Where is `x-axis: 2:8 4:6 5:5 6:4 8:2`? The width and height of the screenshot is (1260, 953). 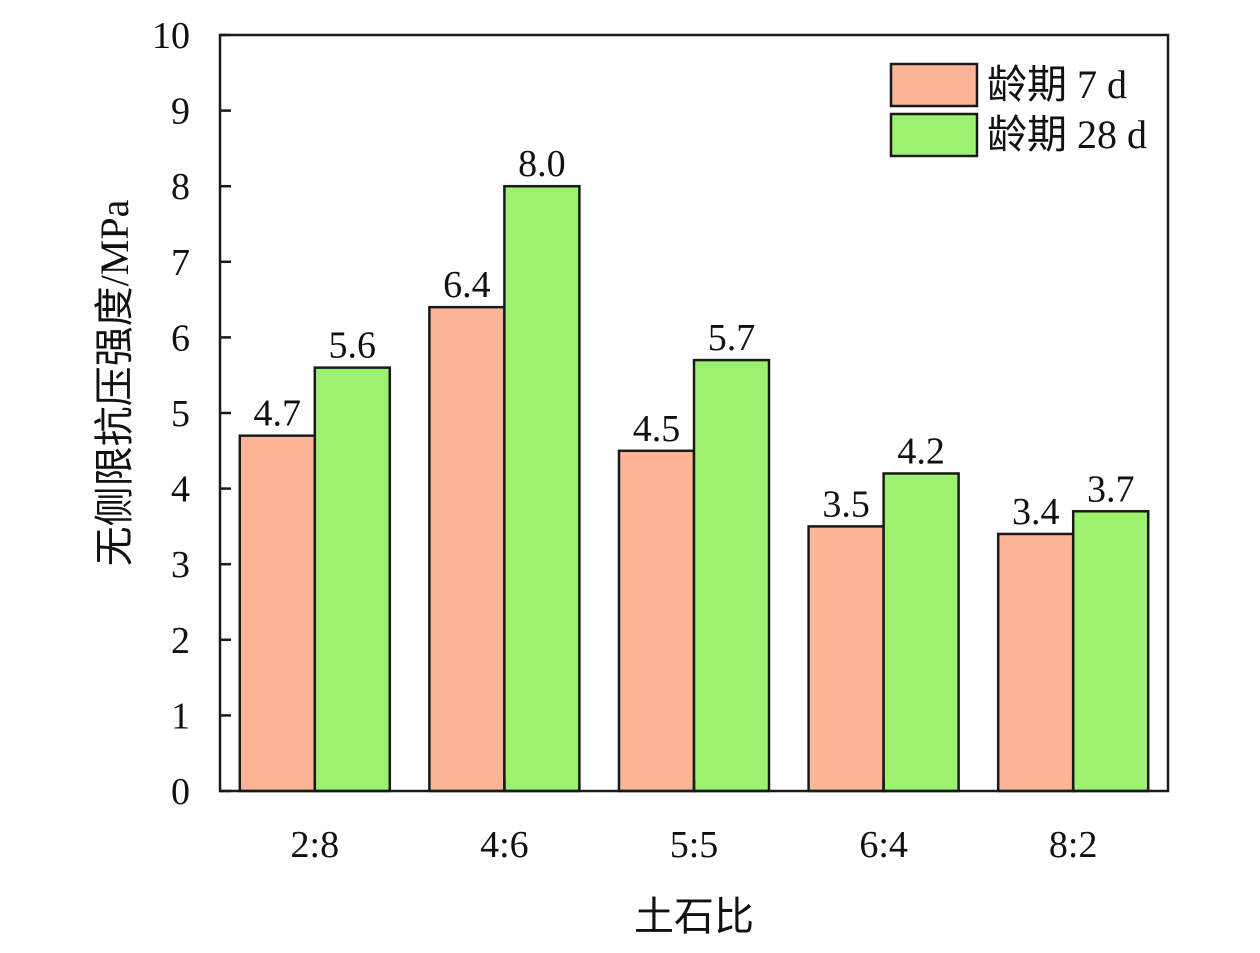 x-axis: 2:8 4:6 5:5 6:4 8:2 is located at coordinates (694, 823).